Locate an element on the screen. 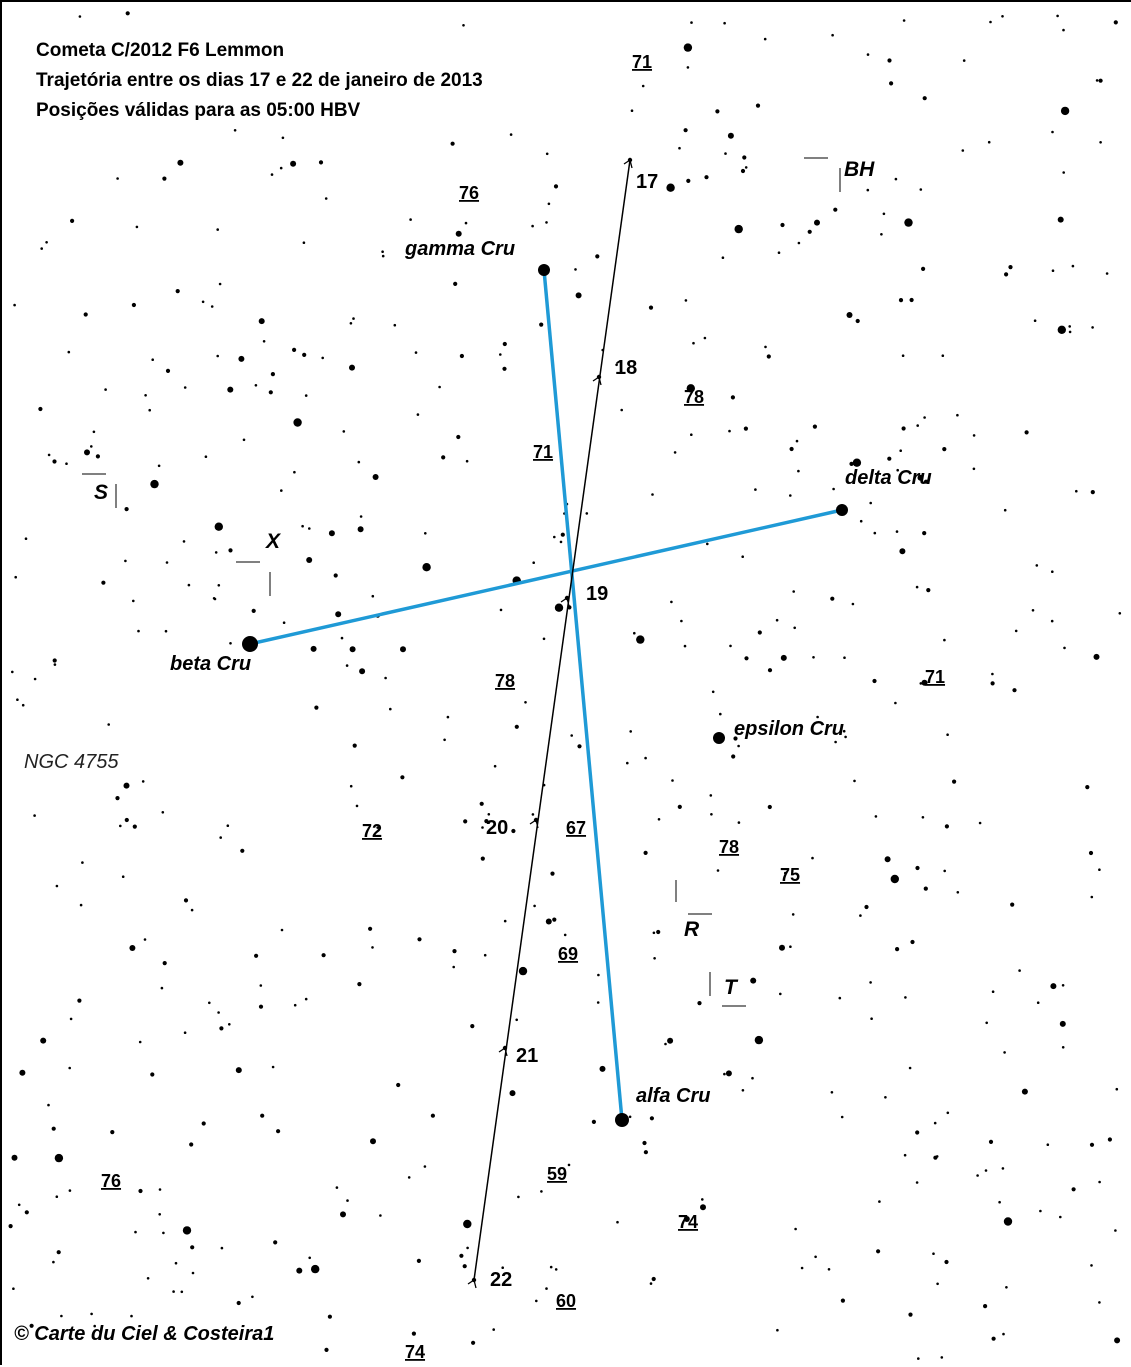 This screenshot has height=1367, width=1131. label-x: X is located at coordinates (273, 541).